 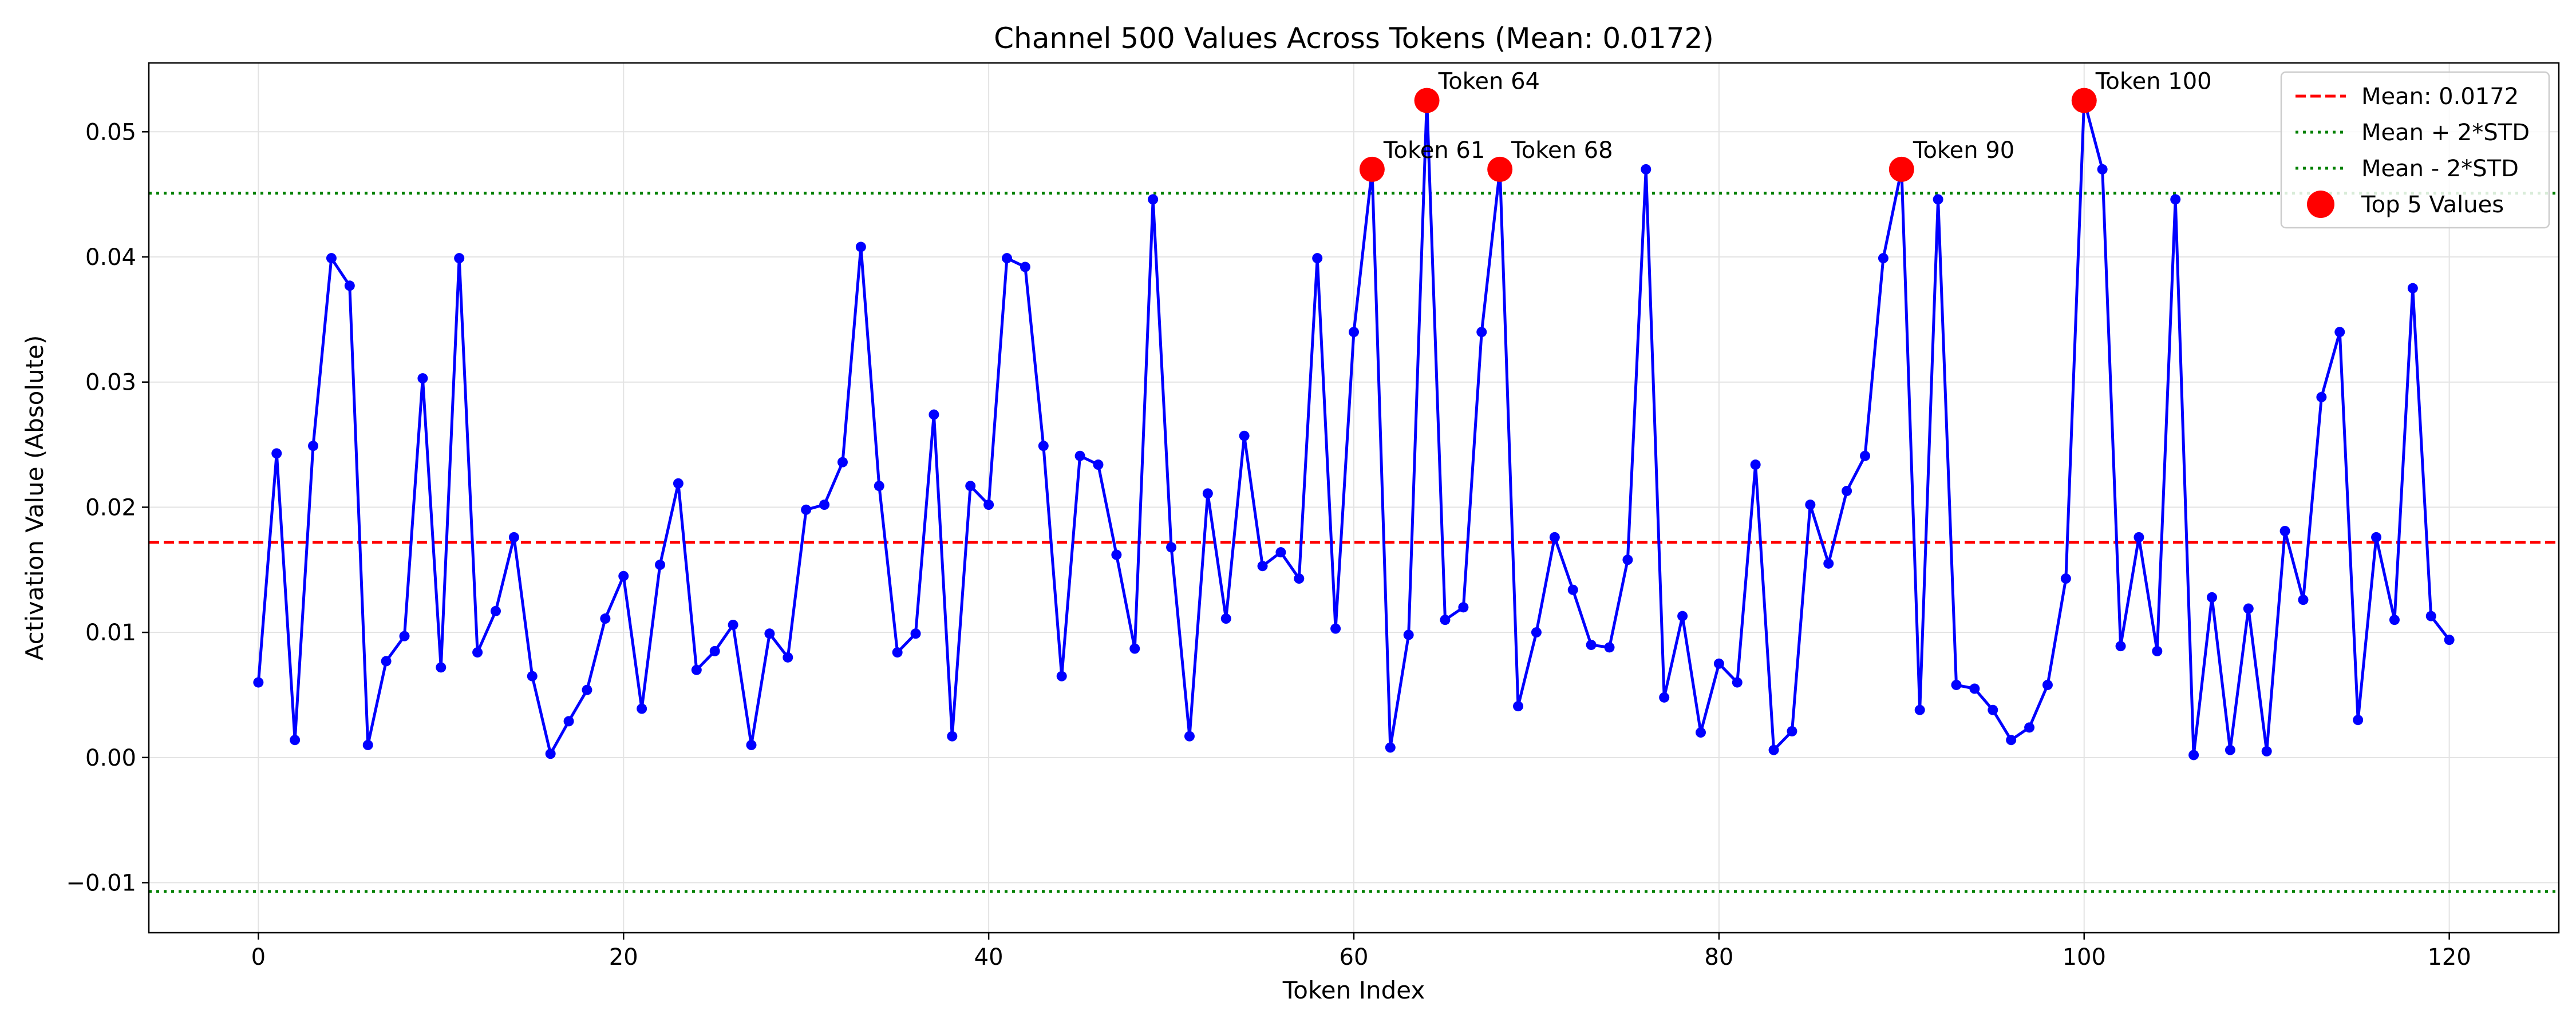 What do you see at coordinates (1718, 957) in the screenshot?
I see `x-tick-label: 80` at bounding box center [1718, 957].